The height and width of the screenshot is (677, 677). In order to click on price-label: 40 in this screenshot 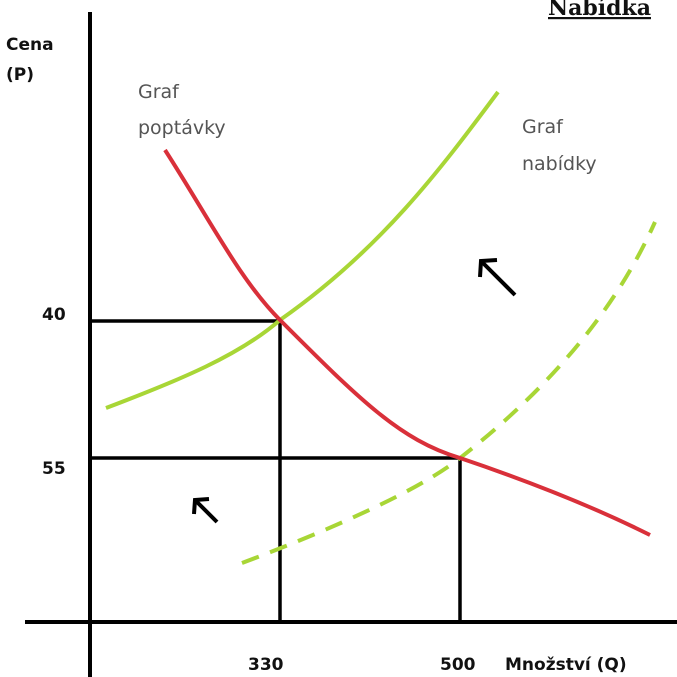, I will do `click(54, 315)`.